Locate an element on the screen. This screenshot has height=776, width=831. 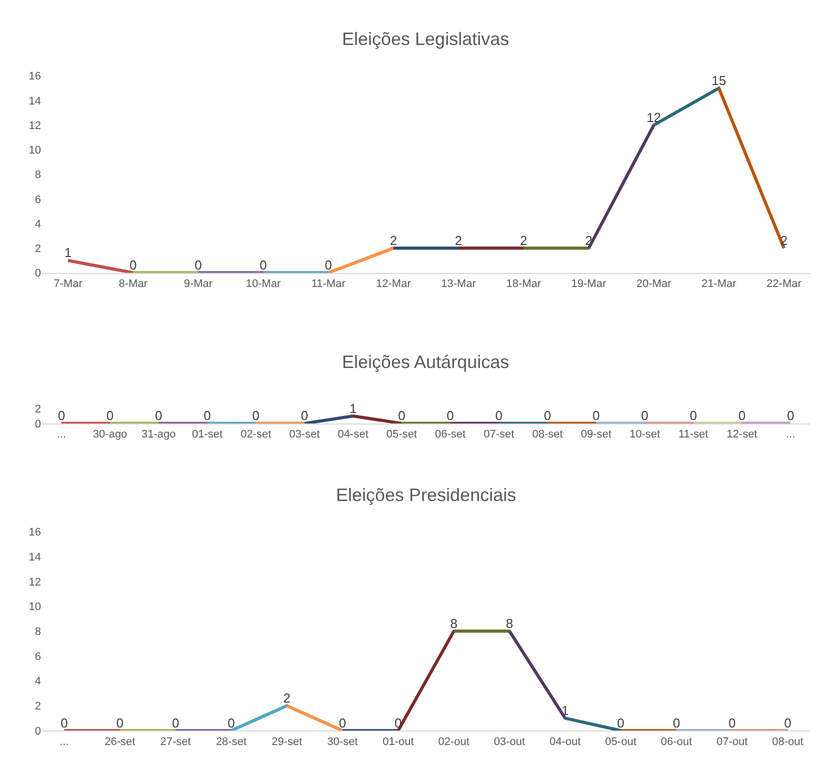
x-tick-label: 30-ago is located at coordinates (110, 434).